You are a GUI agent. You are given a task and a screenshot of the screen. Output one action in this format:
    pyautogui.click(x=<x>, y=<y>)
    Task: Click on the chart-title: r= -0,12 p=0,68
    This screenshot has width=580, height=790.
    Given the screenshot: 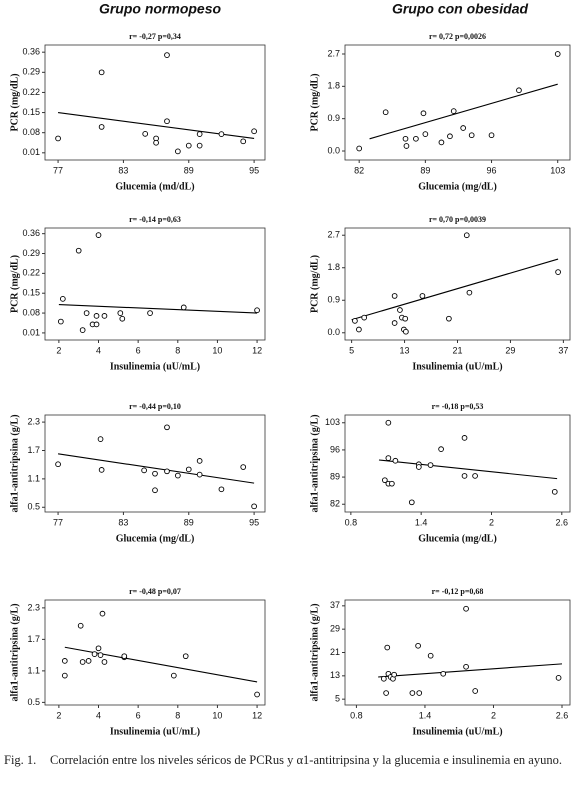 What is the action you would take?
    pyautogui.click(x=458, y=591)
    